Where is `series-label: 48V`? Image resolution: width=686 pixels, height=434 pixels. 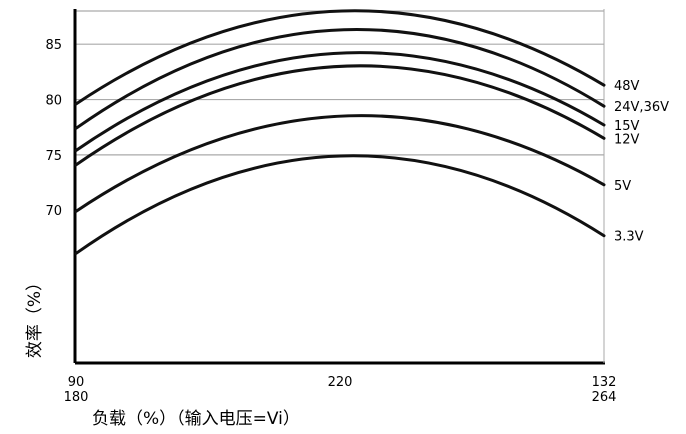 series-label: 48V is located at coordinates (627, 86).